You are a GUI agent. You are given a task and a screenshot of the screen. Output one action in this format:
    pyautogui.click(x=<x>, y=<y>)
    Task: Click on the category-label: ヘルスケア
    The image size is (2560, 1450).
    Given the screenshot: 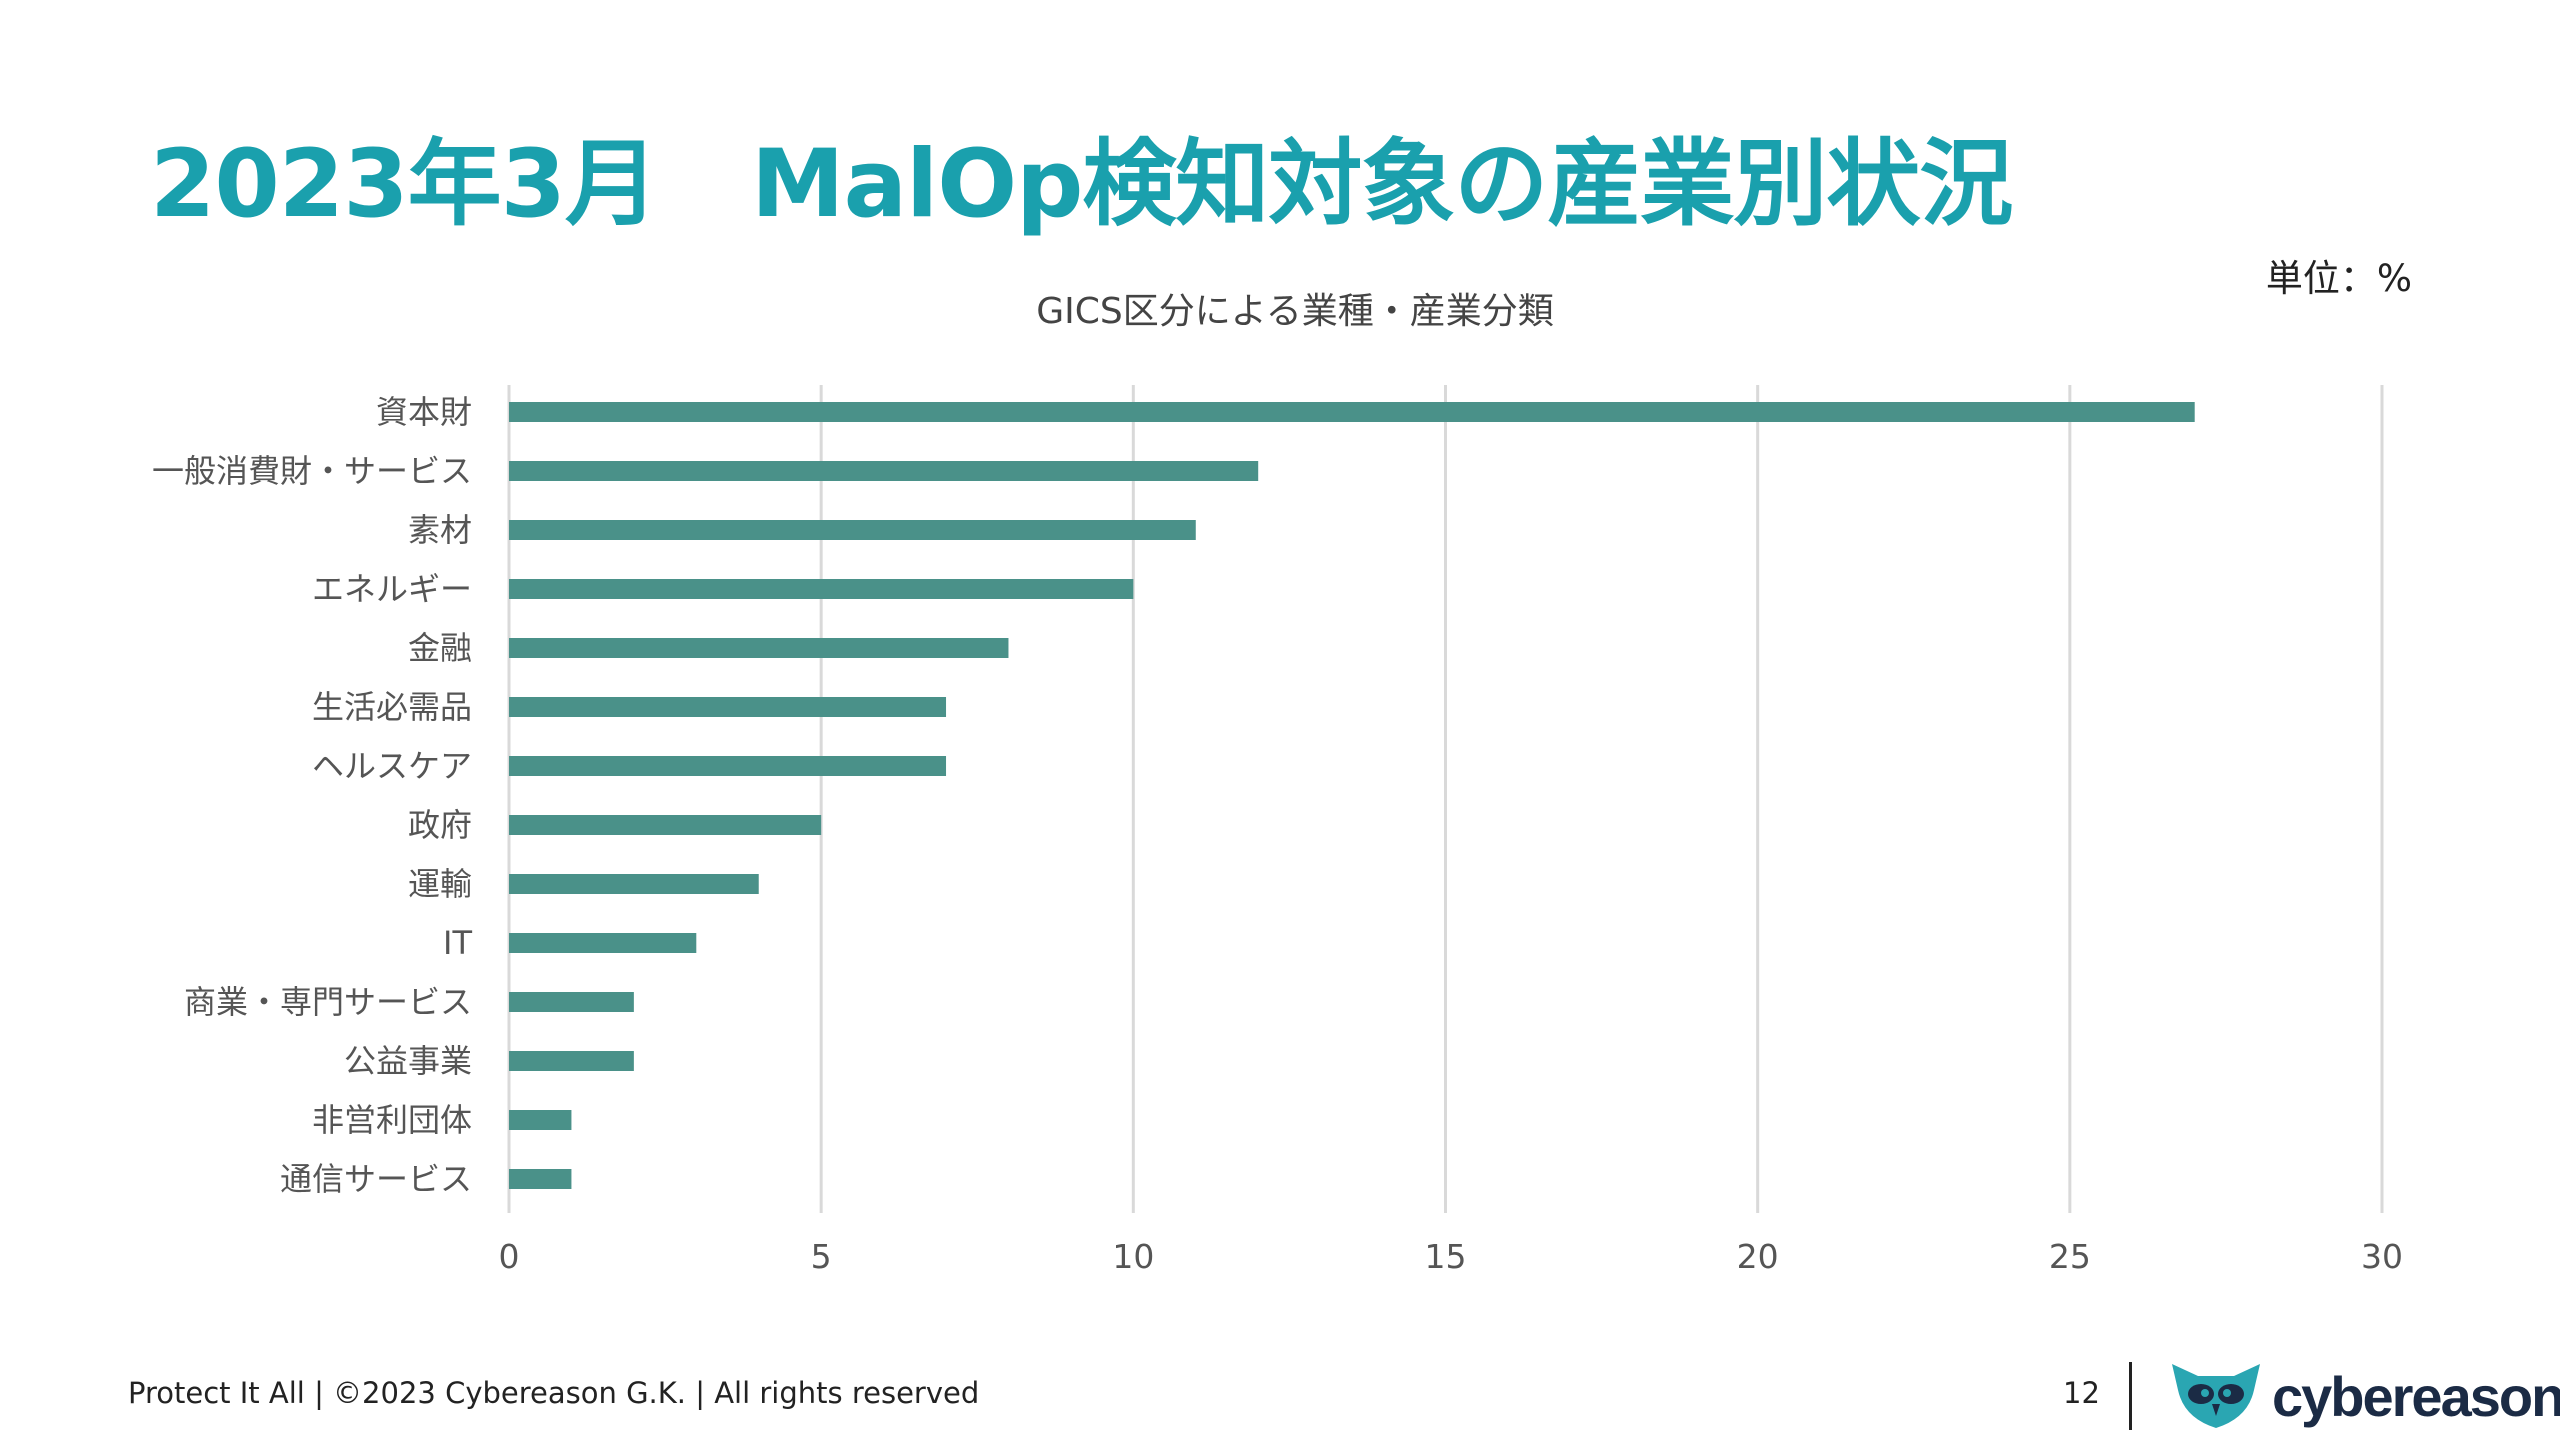 What is the action you would take?
    pyautogui.click(x=392, y=766)
    